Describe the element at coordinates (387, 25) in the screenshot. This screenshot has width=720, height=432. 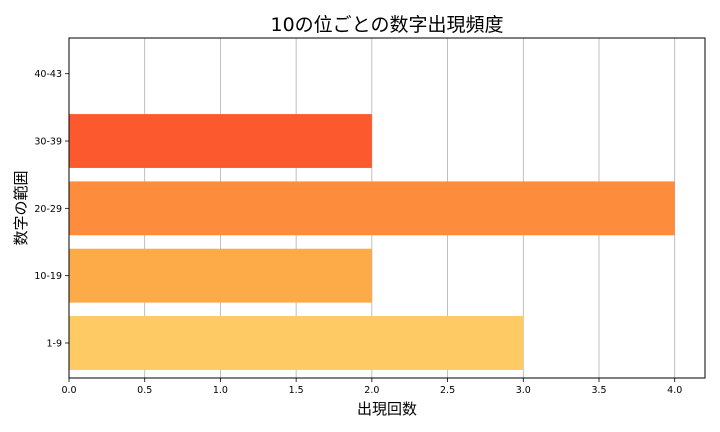
I see `chart-title: 10の位ごとの数字出現頻度` at that location.